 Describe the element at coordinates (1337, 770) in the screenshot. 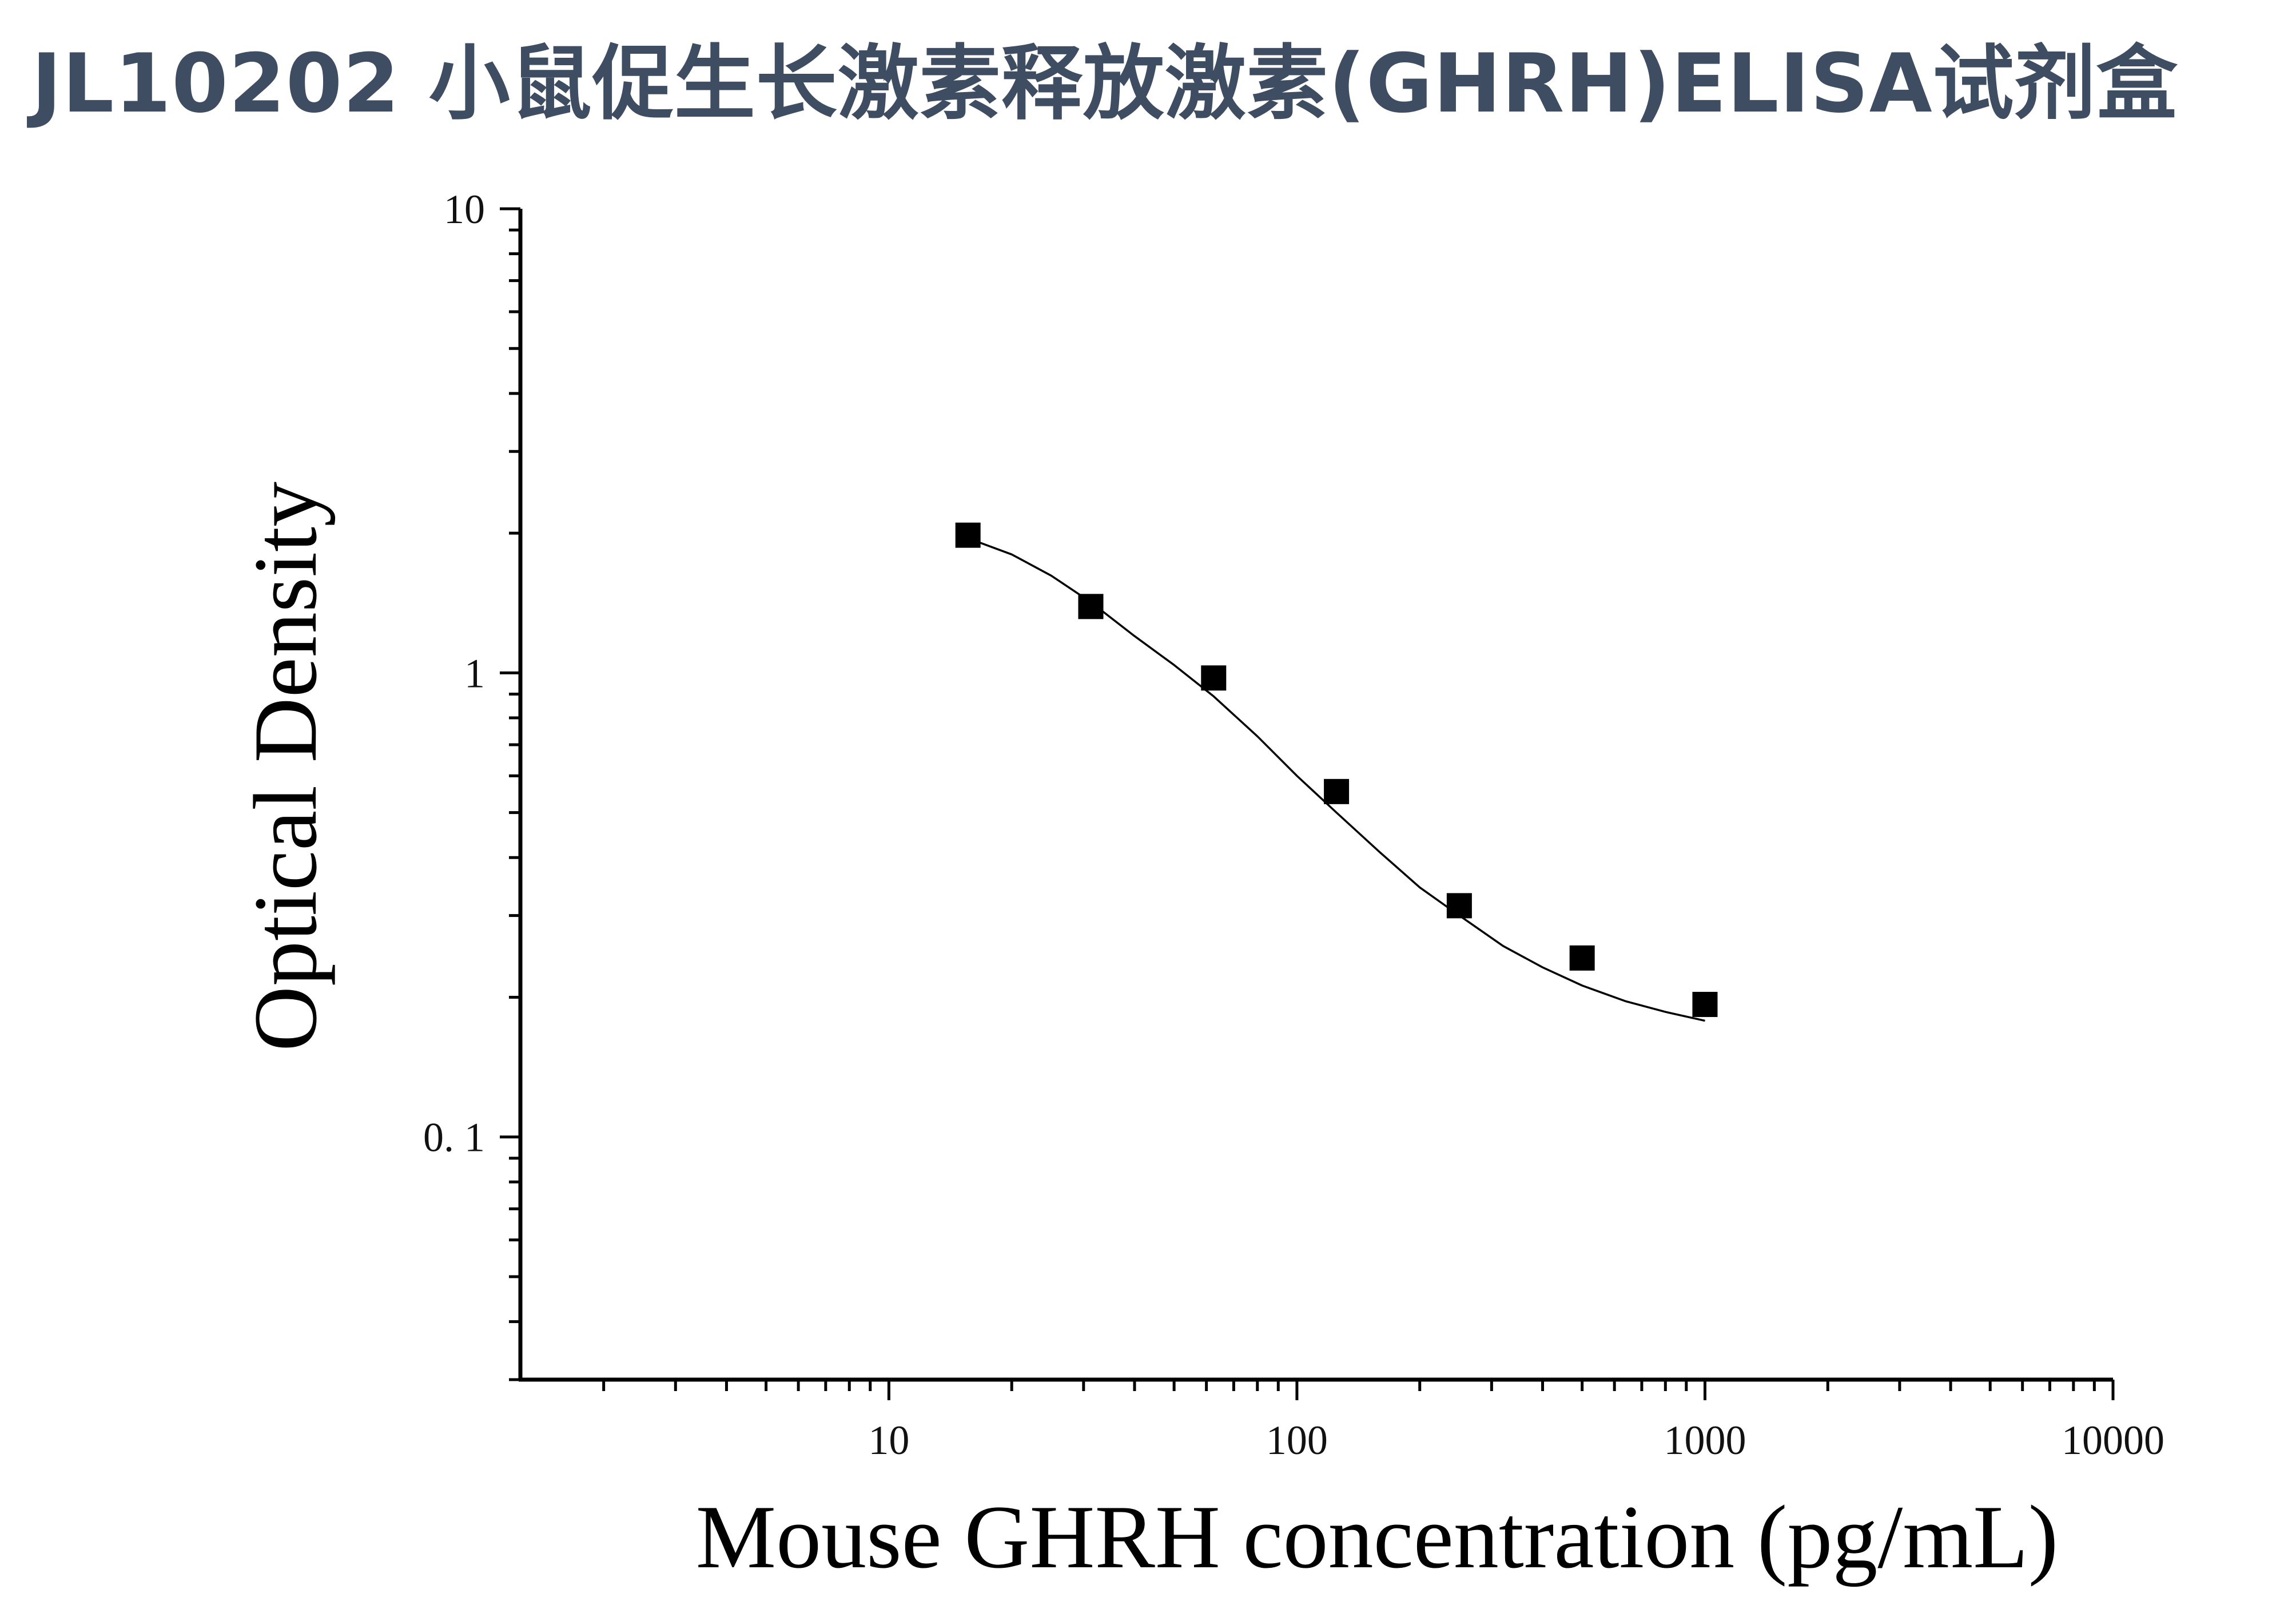

I see `data-points-layer` at that location.